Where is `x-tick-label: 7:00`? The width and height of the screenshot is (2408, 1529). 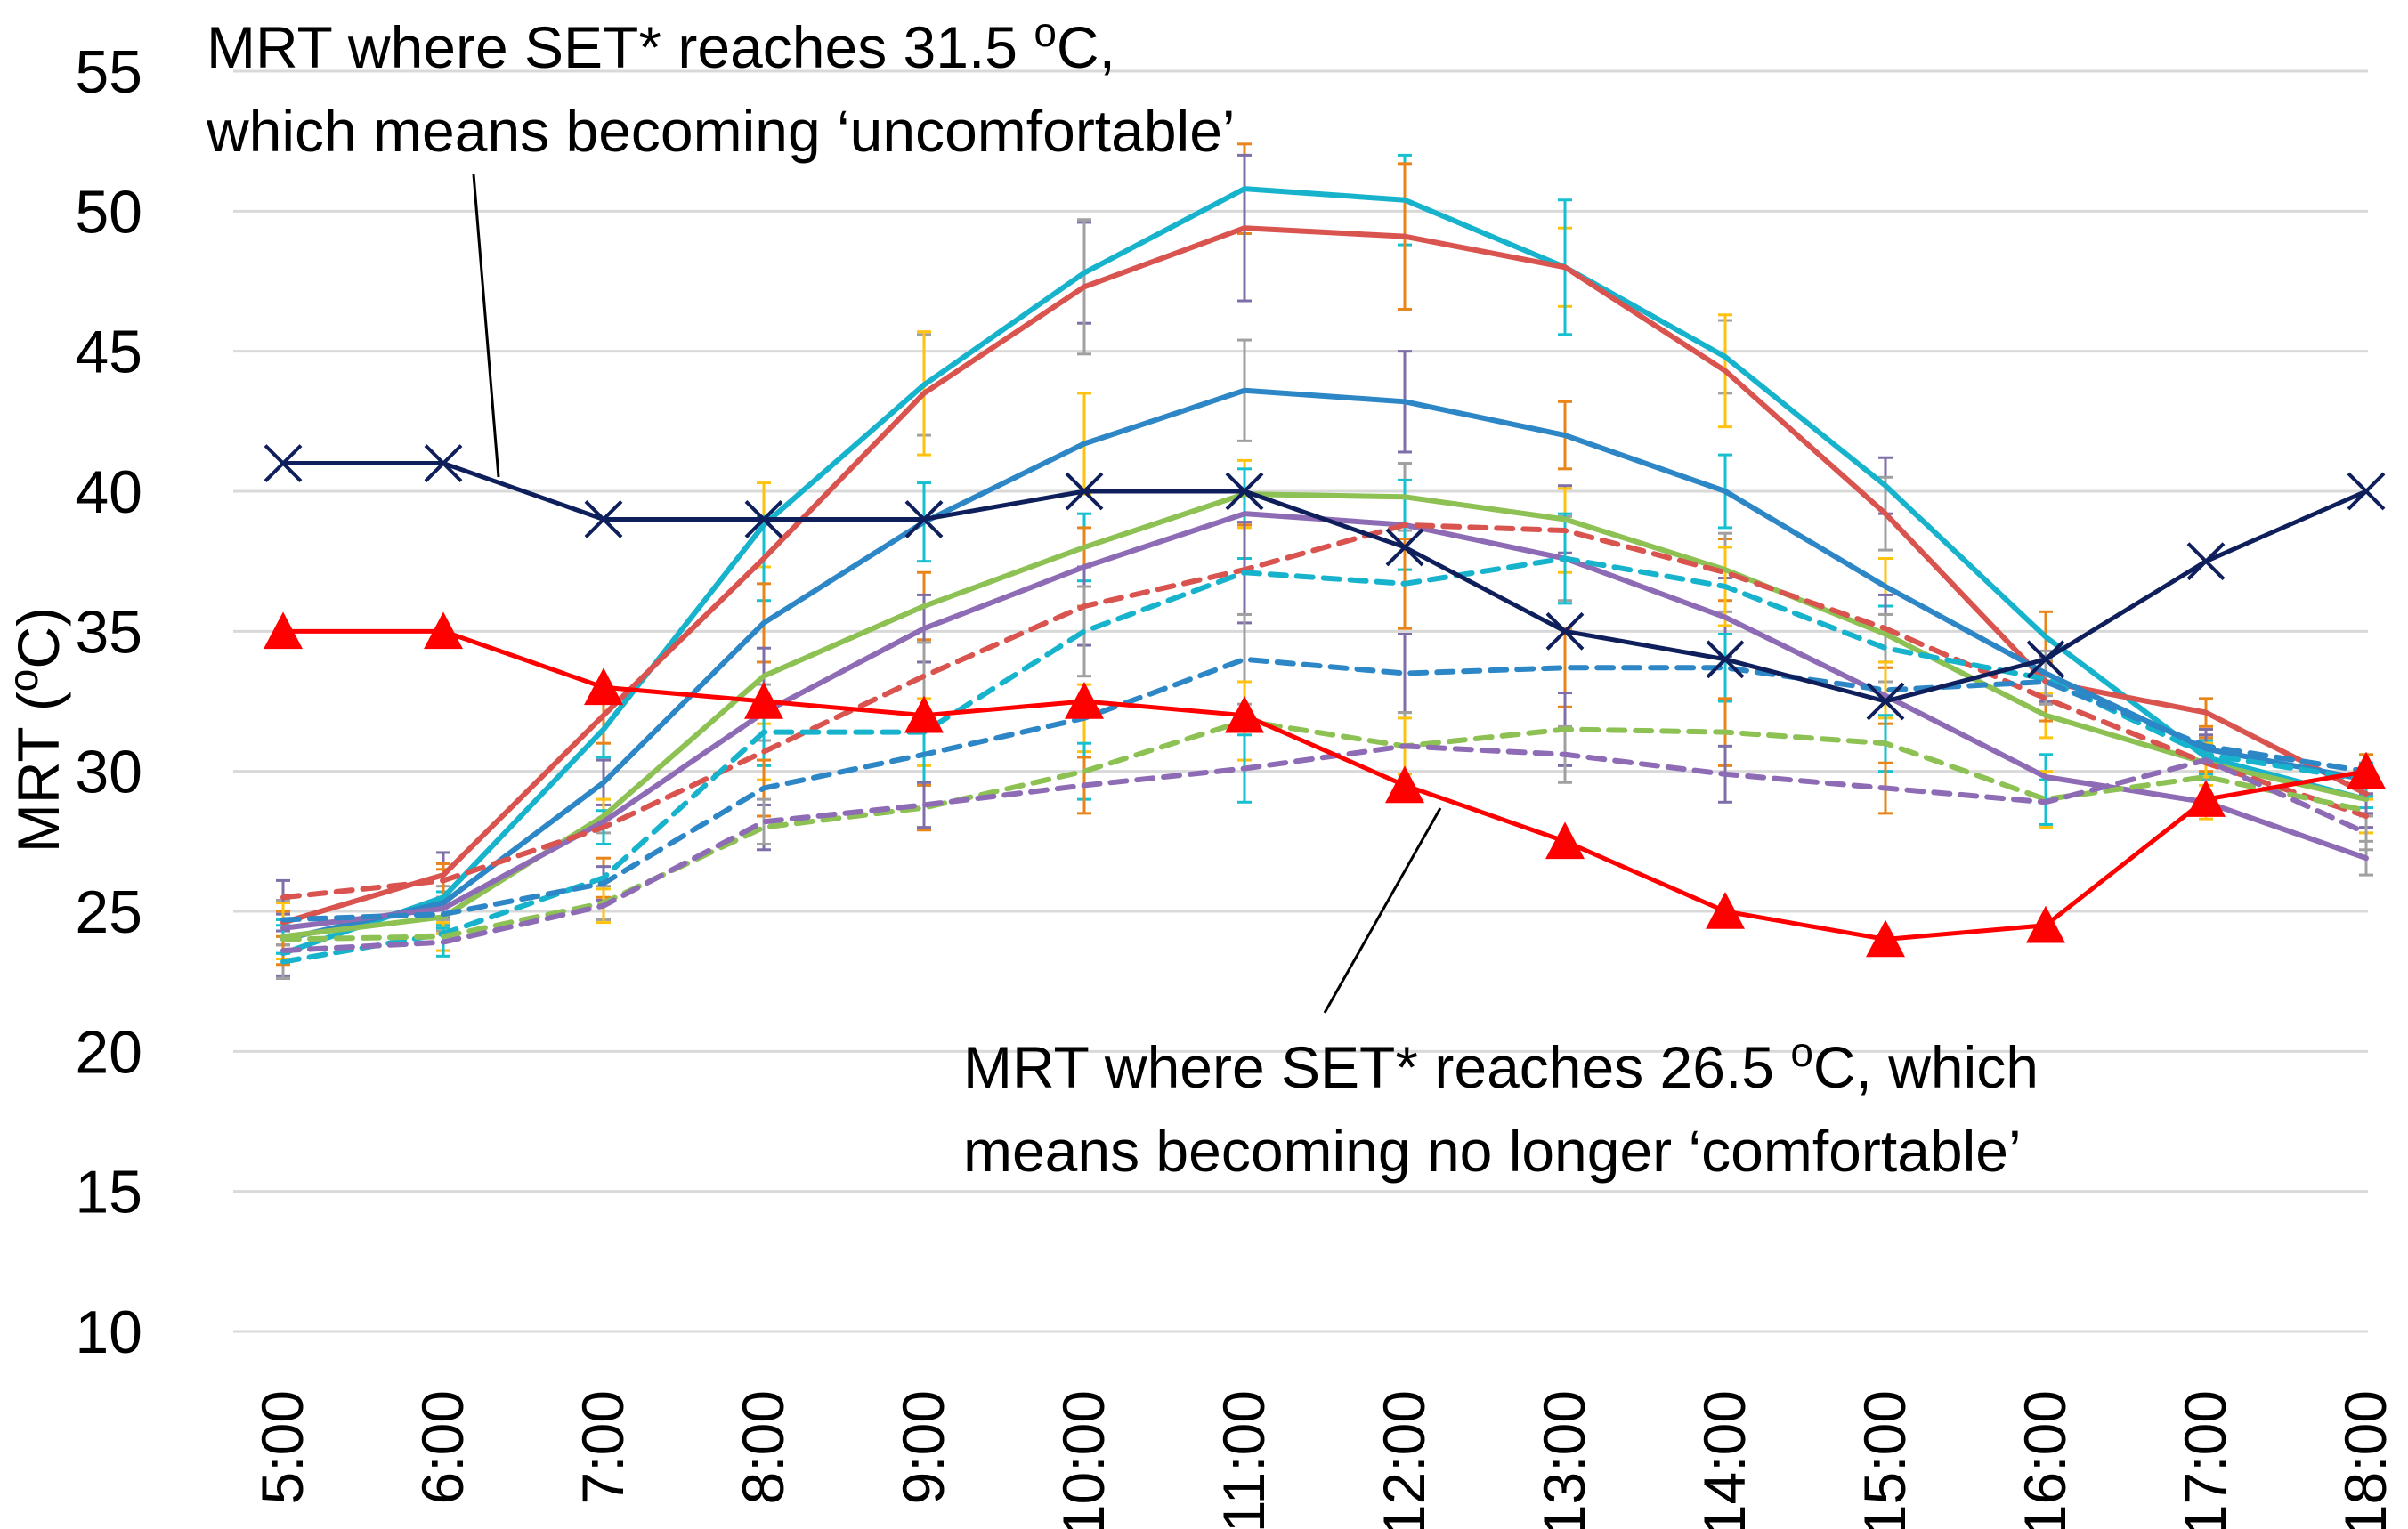
x-tick-label: 7:00 is located at coordinates (603, 1447).